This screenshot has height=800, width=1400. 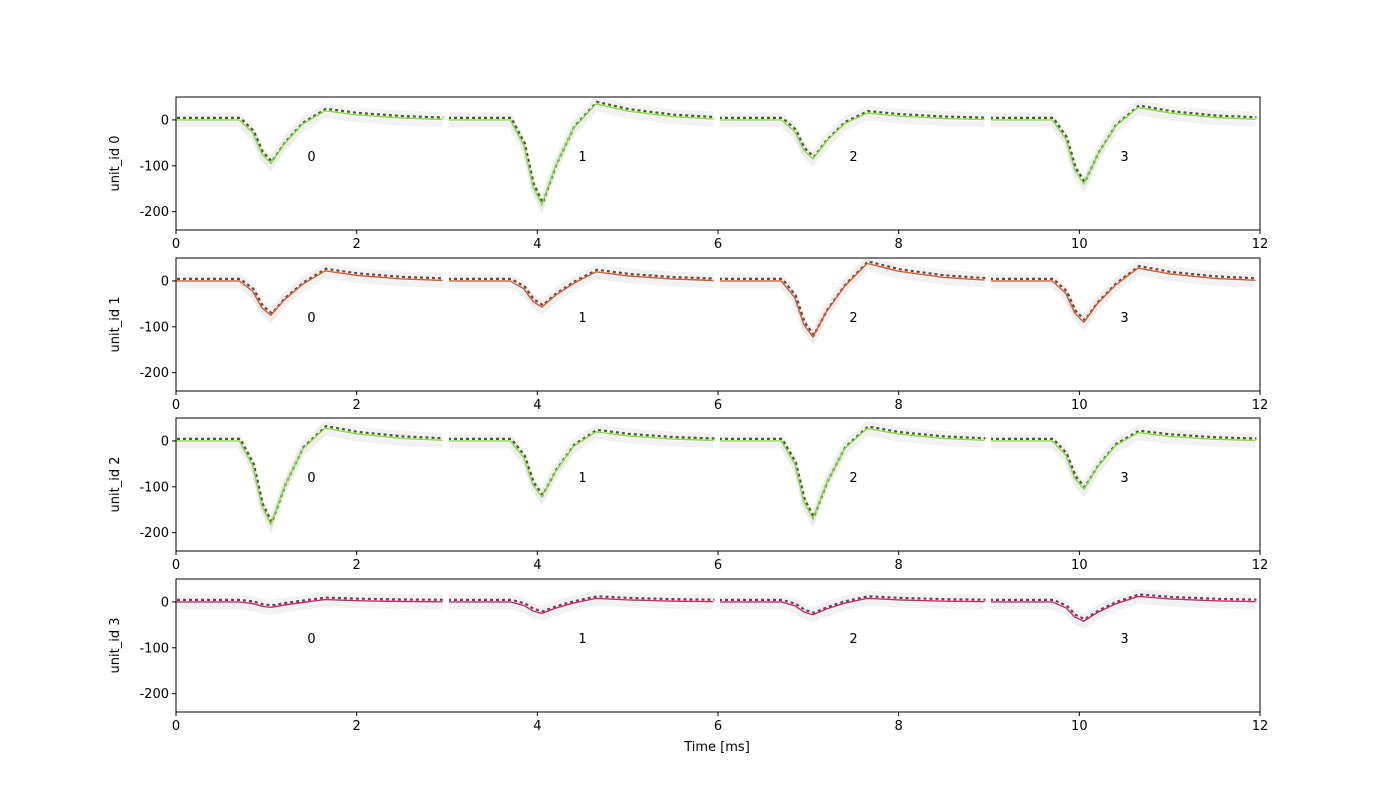 I want to click on y-axis-label: unit_id 3, so click(x=115, y=646).